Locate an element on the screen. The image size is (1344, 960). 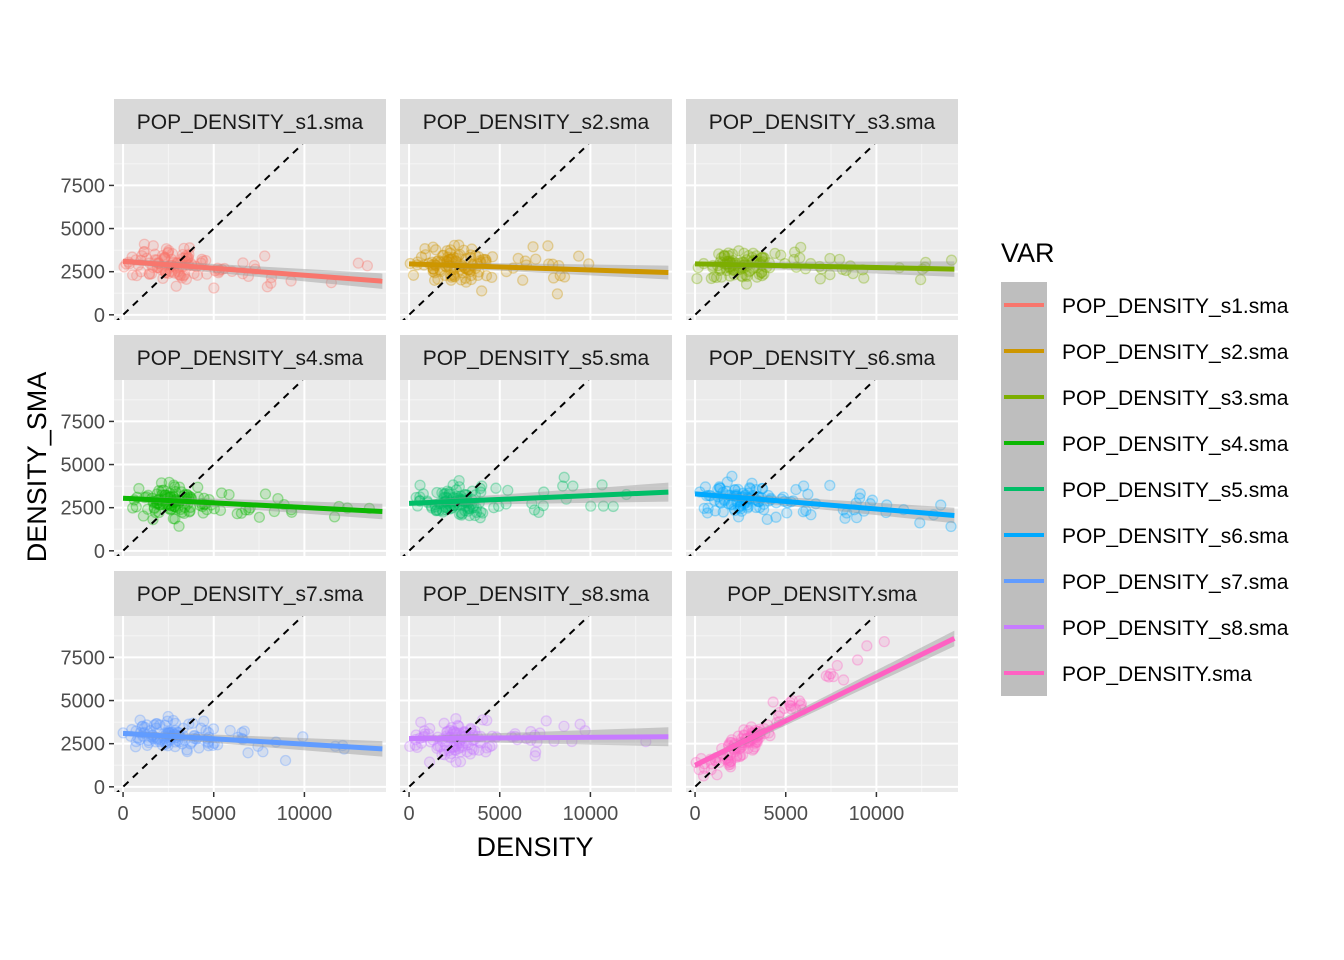
facet-panel: POP_DENSITY_s8.sma 0 5000 10000 is located at coordinates (536, 698).